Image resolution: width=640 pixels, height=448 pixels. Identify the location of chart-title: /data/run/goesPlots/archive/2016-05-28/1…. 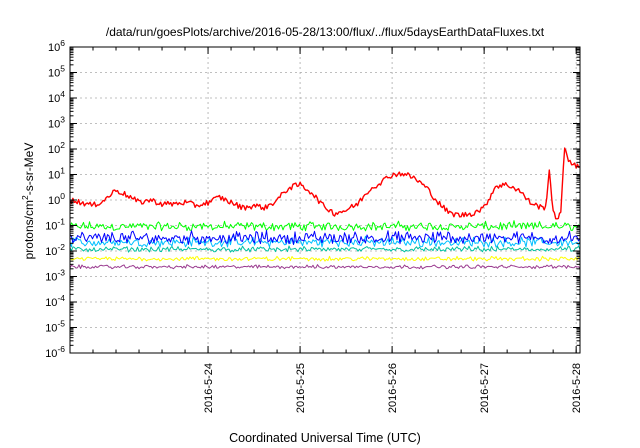
(325, 32).